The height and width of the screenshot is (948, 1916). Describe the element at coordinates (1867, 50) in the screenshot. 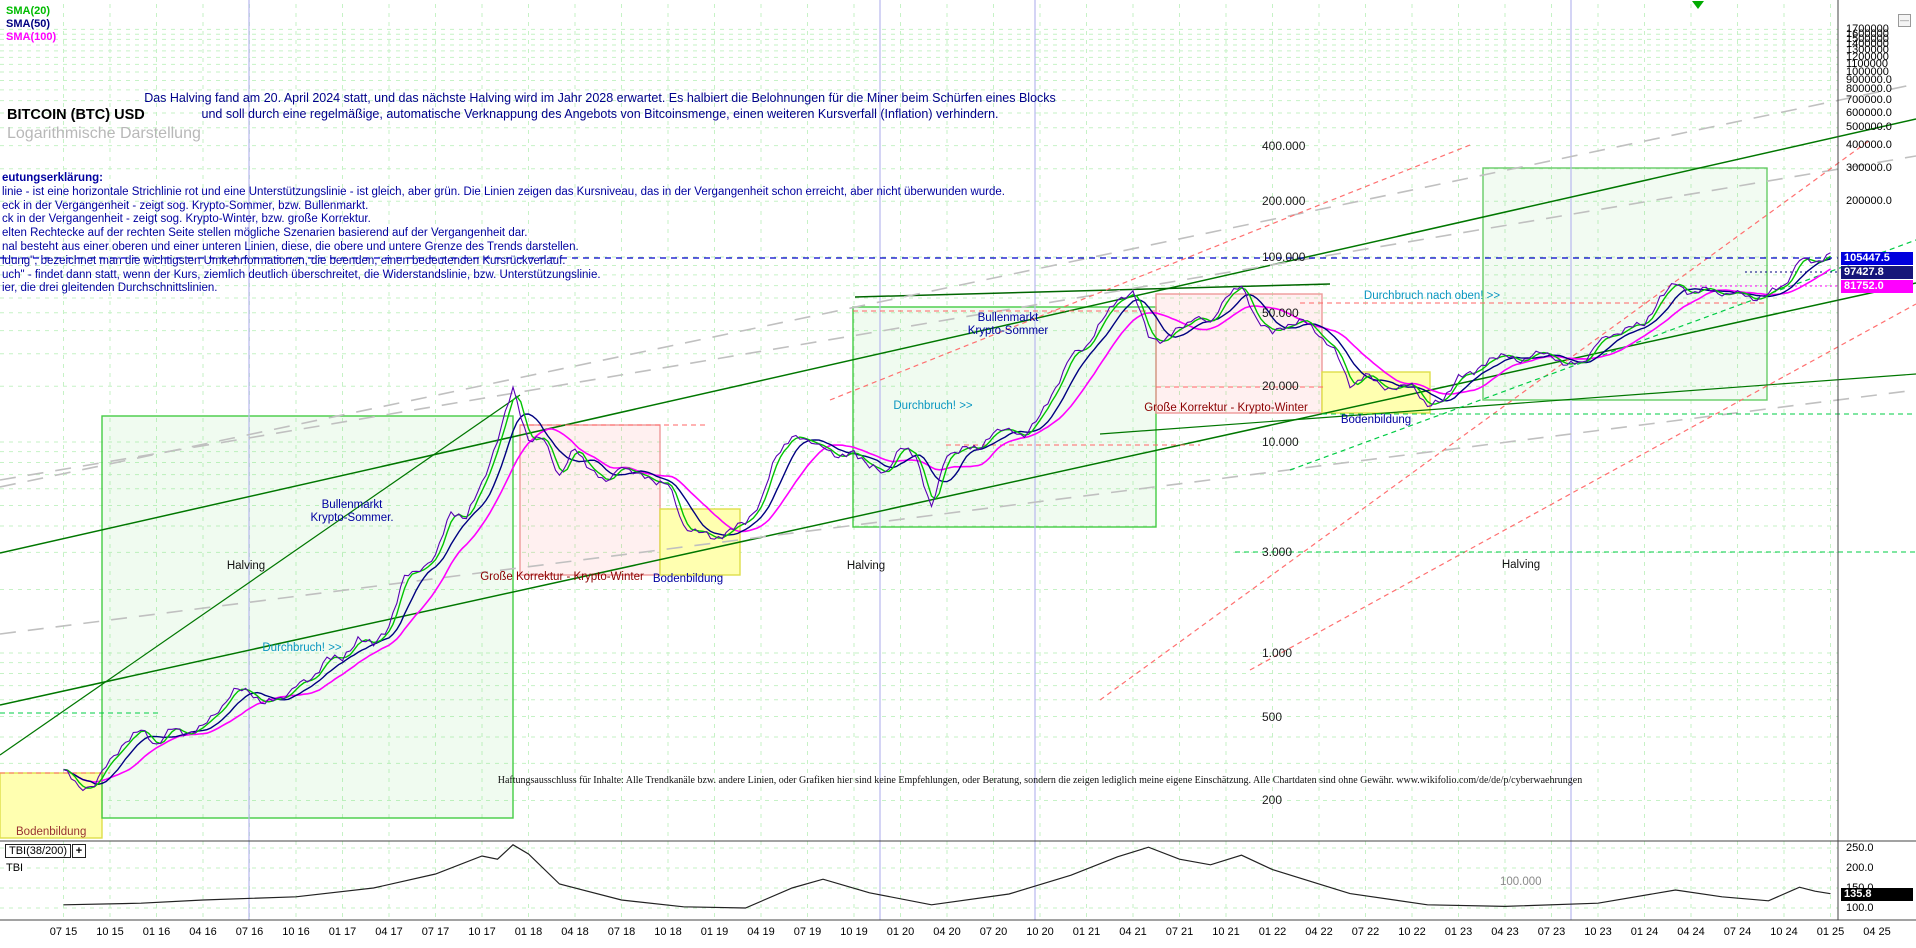

I see `price-axis-tick: 1300000` at that location.